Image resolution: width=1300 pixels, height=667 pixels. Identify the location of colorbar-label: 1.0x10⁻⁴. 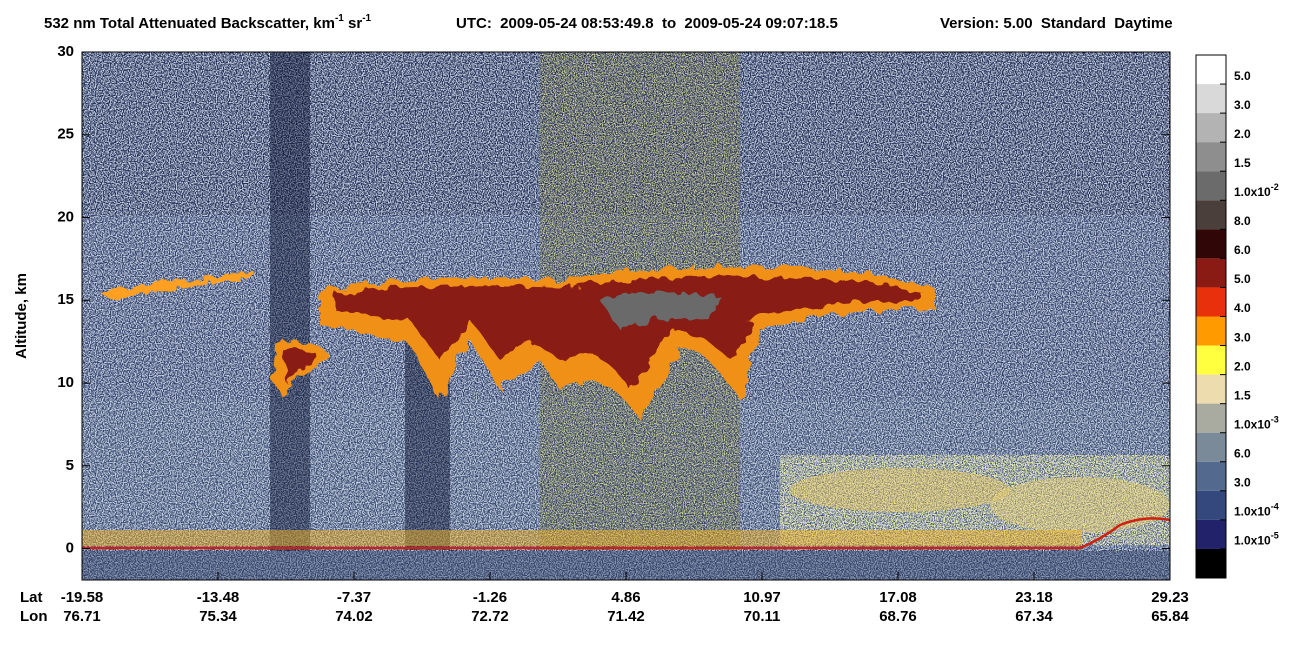
(1256, 510).